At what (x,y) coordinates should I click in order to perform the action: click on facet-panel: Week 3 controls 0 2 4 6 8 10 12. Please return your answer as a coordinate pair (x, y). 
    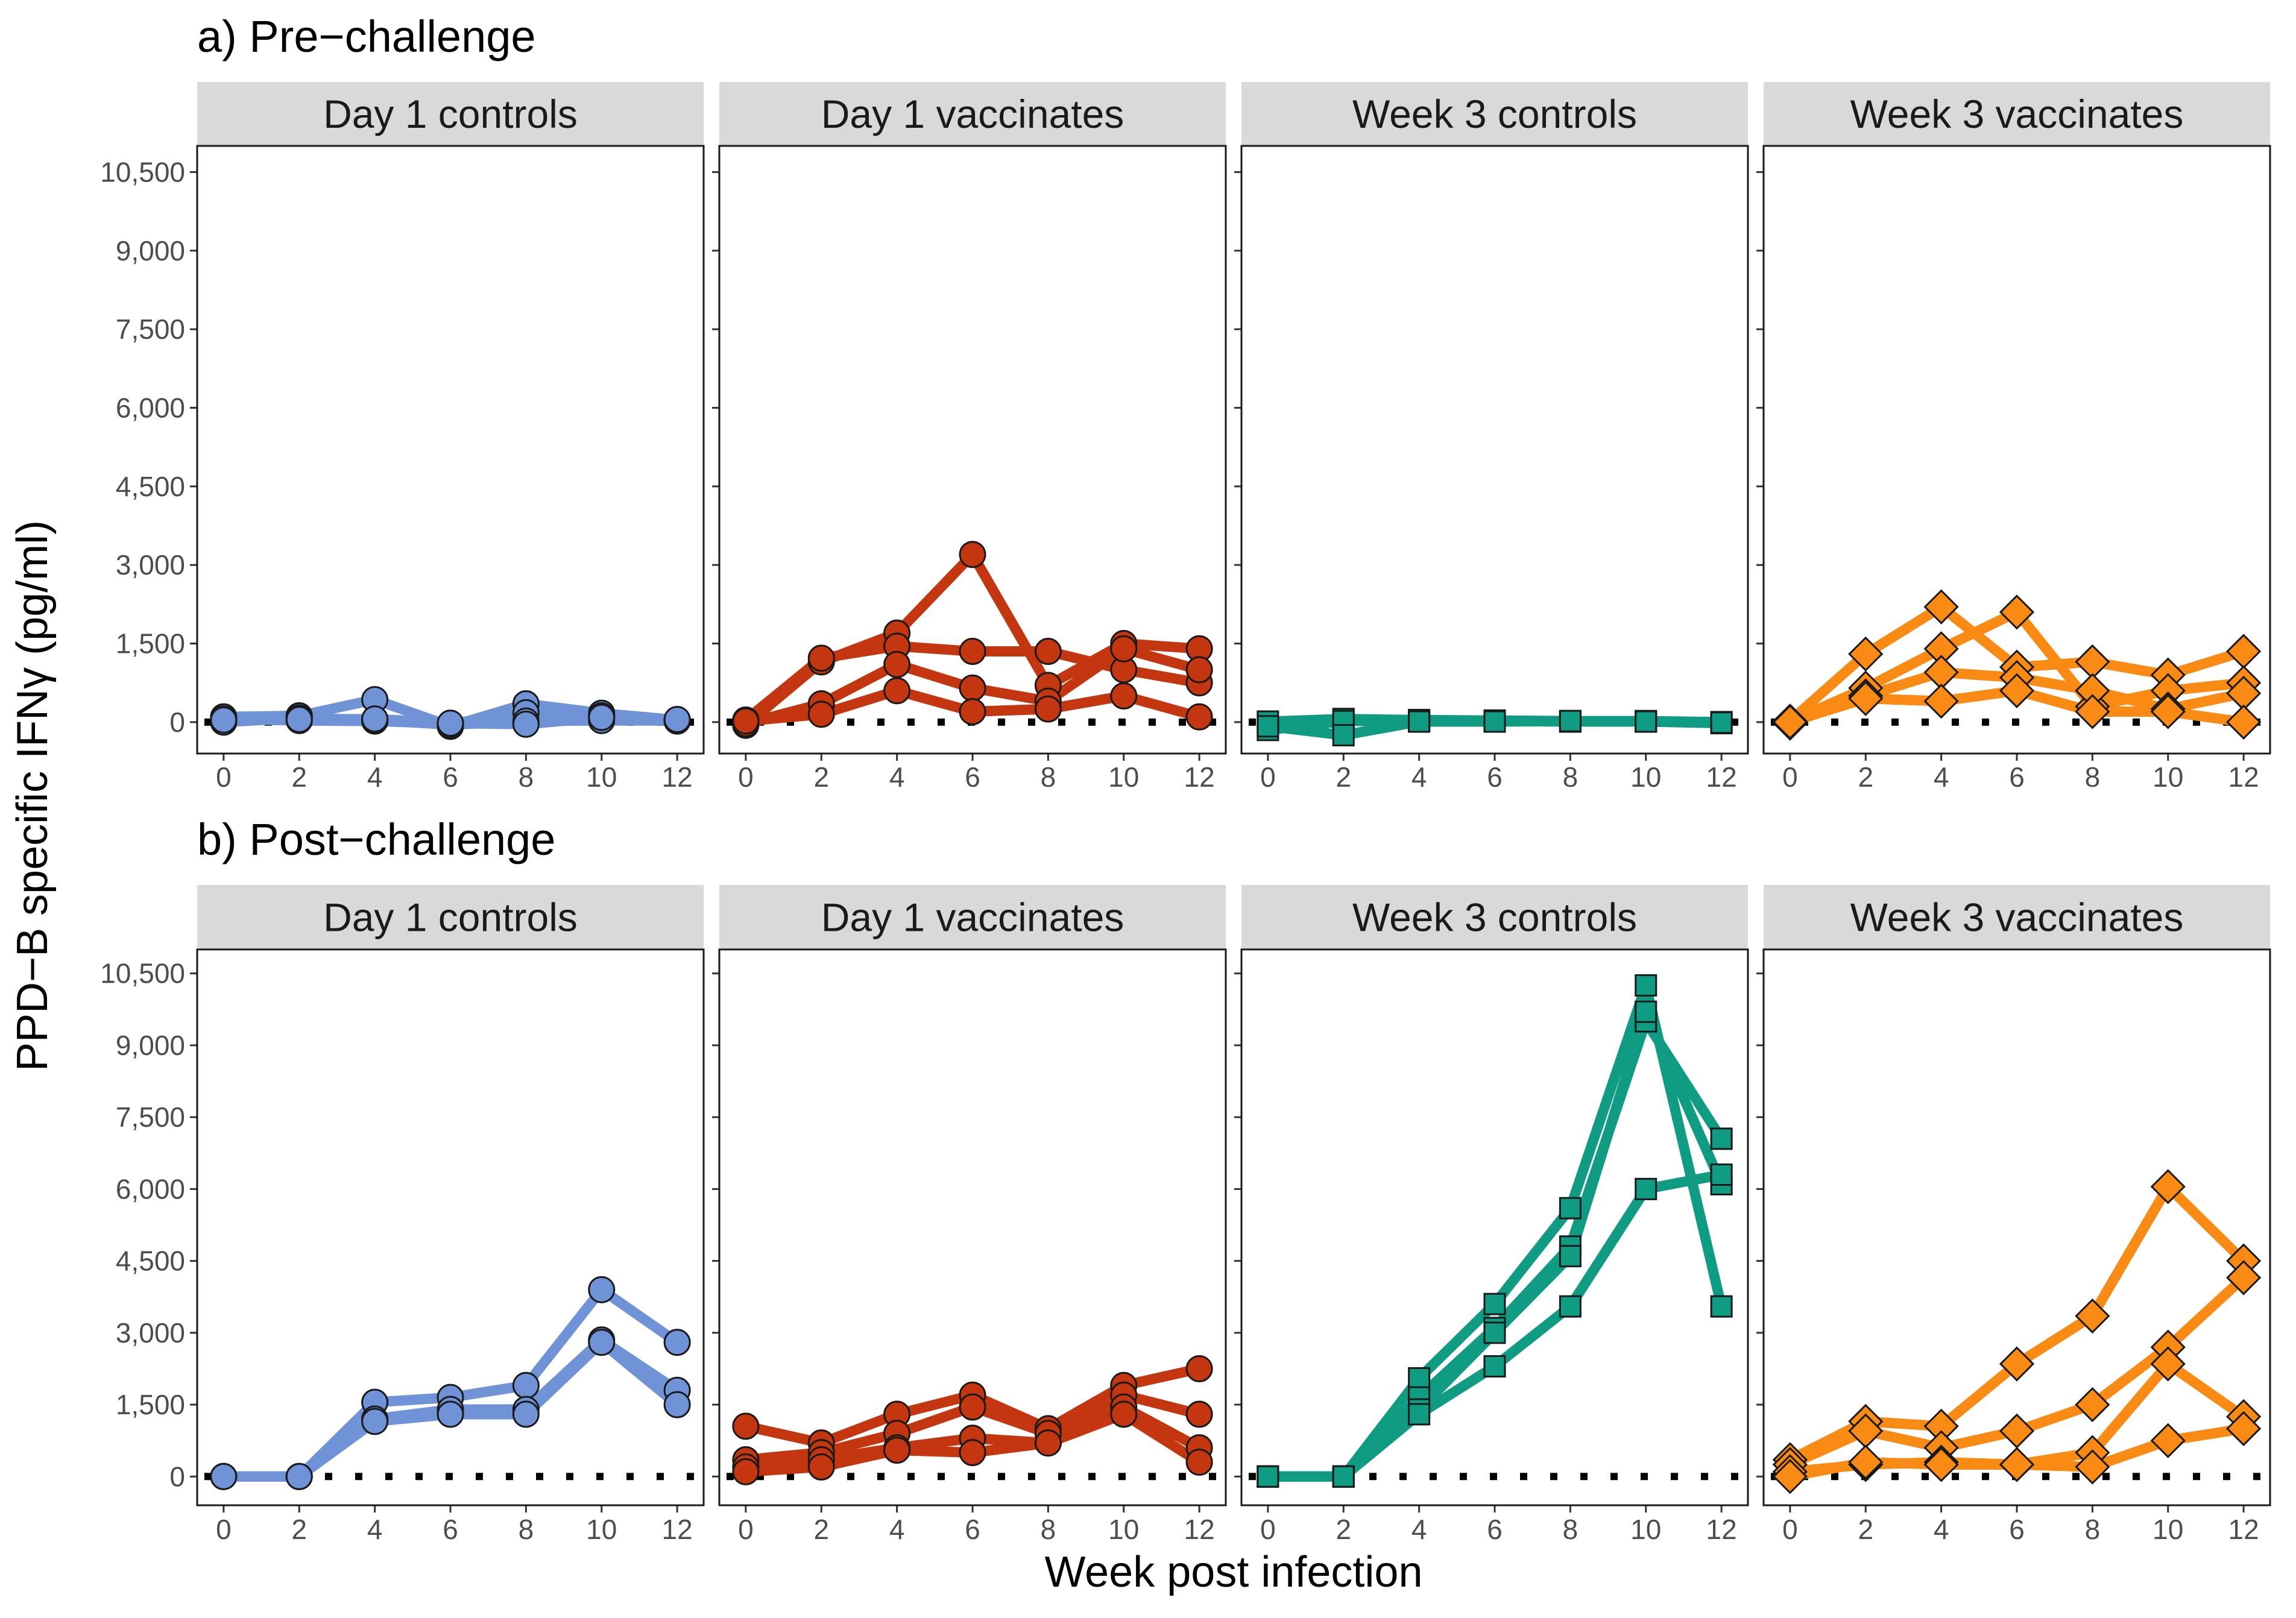
    Looking at the image, I should click on (1491, 438).